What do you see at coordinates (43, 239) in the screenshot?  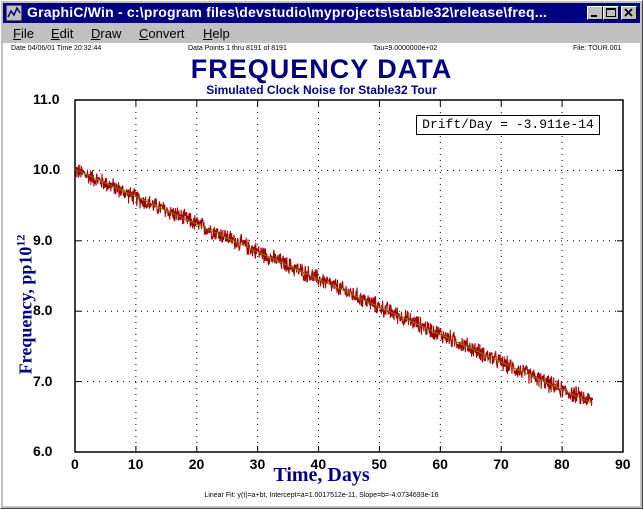 I see `y-tick-label: 9.0` at bounding box center [43, 239].